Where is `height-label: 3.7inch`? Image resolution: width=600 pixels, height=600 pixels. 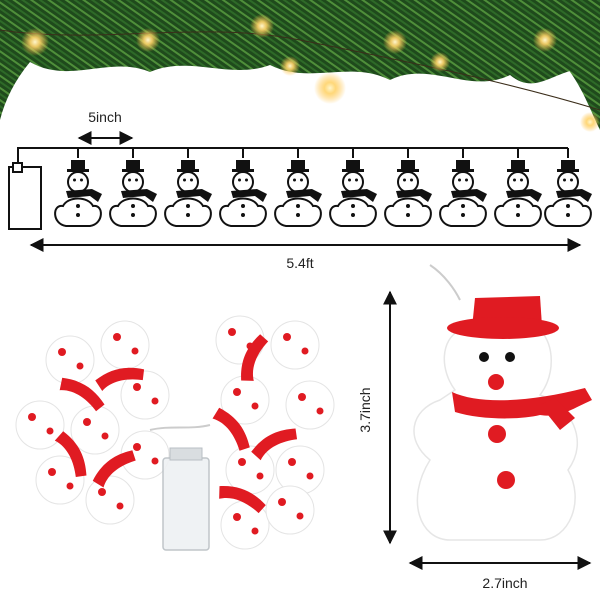
height-label: 3.7inch is located at coordinates (365, 409).